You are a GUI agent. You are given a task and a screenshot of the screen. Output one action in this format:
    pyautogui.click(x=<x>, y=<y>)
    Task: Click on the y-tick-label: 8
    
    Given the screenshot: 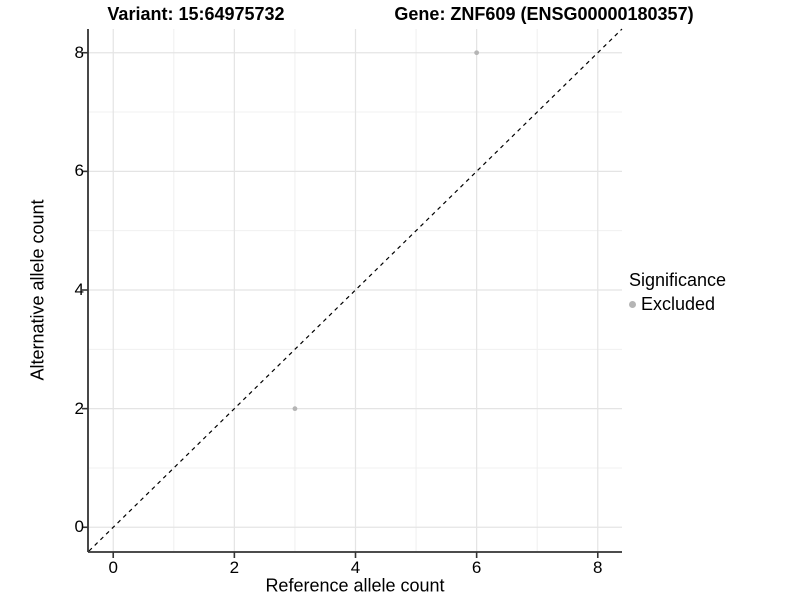 What is the action you would take?
    pyautogui.click(x=79, y=52)
    